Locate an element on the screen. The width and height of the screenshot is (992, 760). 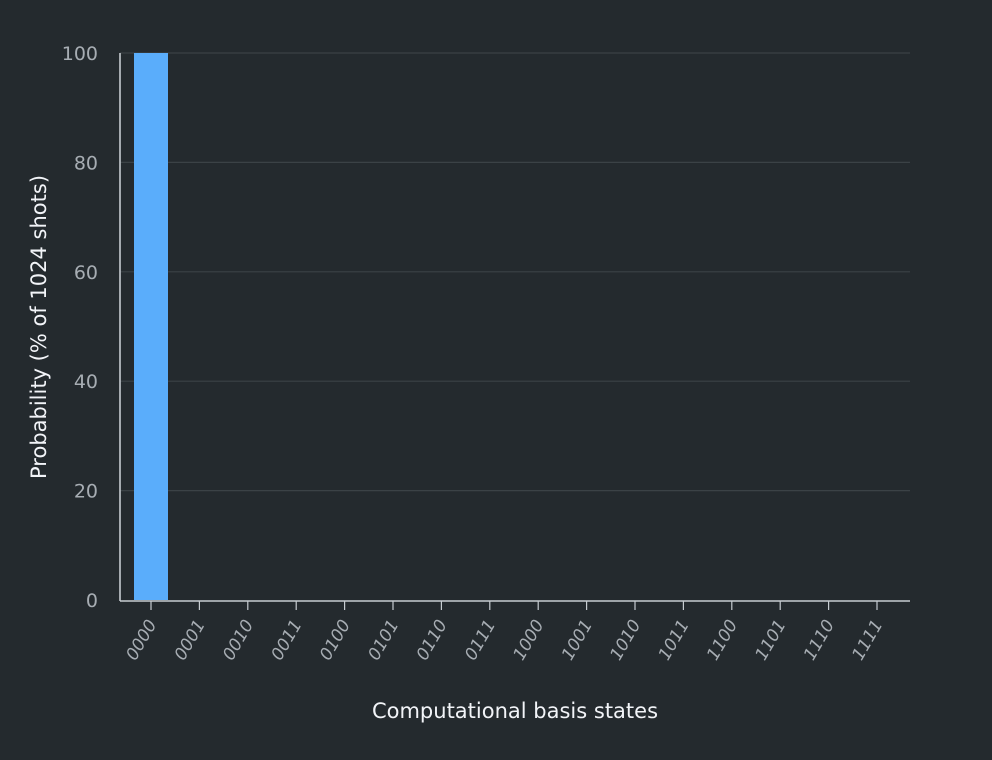
x-axis-title: Computational basis states is located at coordinates (515, 711).